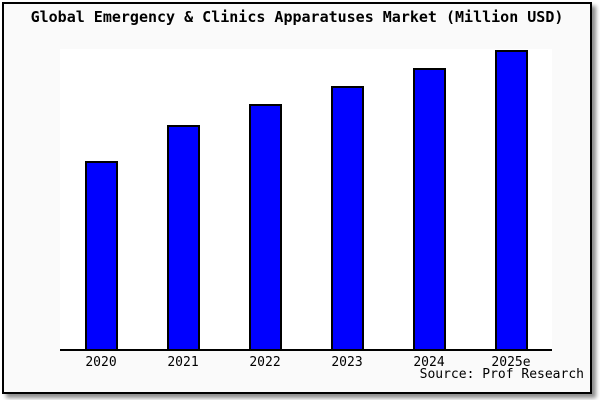  I want to click on bar-2025e, so click(511, 199).